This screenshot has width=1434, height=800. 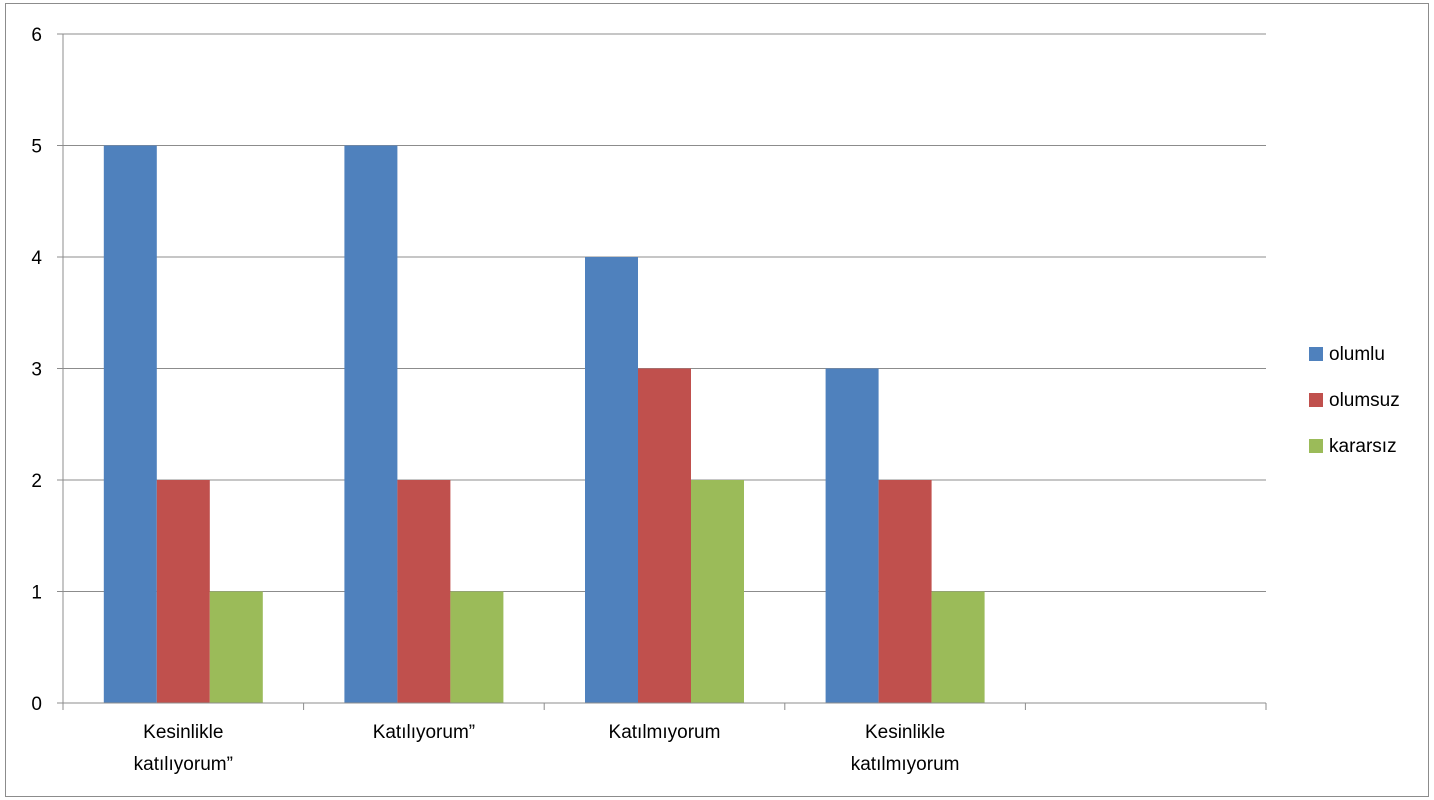 What do you see at coordinates (424, 732) in the screenshot?
I see `x-tick-label: Katılıyorum”` at bounding box center [424, 732].